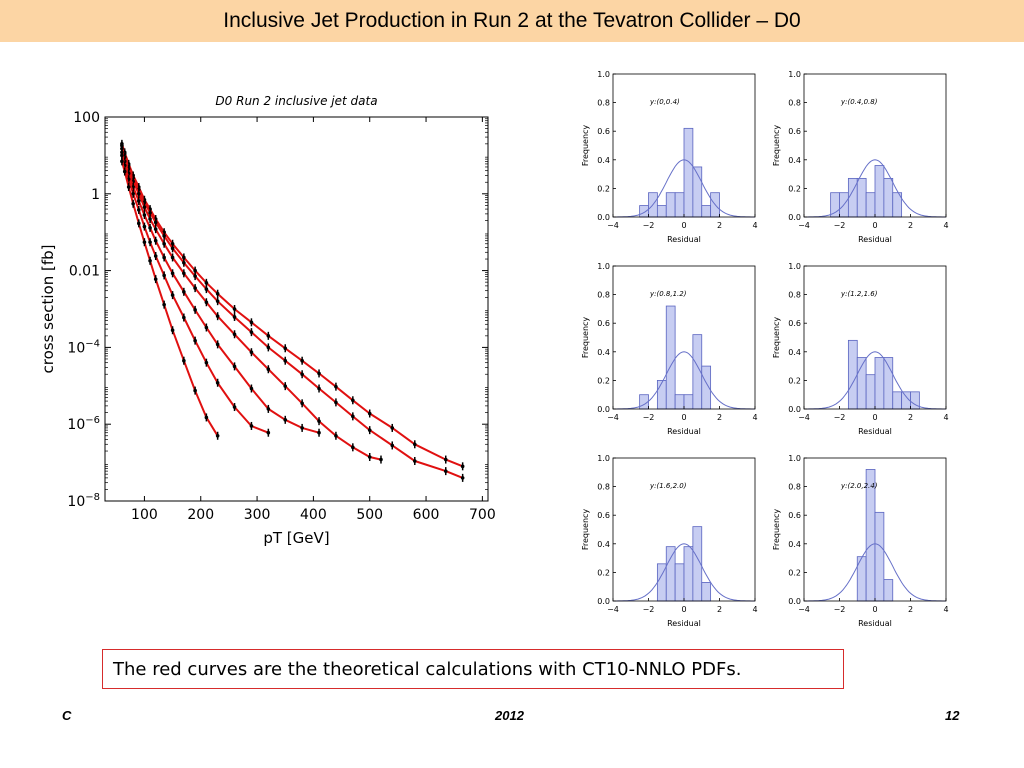 The height and width of the screenshot is (768, 1024). I want to click on chart-title: D0 Run 2 inclusive jet data, so click(296, 101).